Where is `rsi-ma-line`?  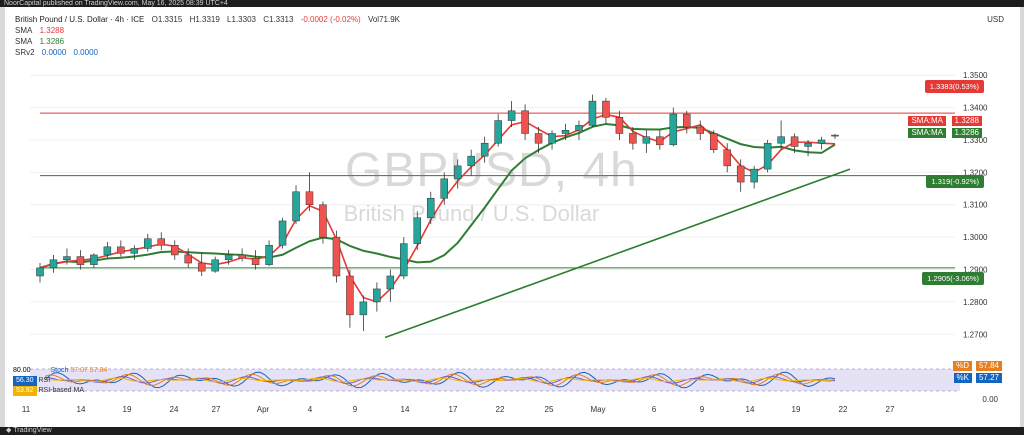
rsi-ma-line is located at coordinates (440, 380).